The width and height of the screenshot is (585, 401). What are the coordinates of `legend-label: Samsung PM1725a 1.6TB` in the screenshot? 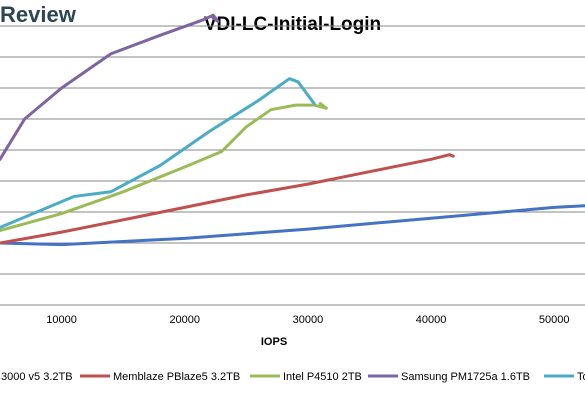 It's located at (465, 377).